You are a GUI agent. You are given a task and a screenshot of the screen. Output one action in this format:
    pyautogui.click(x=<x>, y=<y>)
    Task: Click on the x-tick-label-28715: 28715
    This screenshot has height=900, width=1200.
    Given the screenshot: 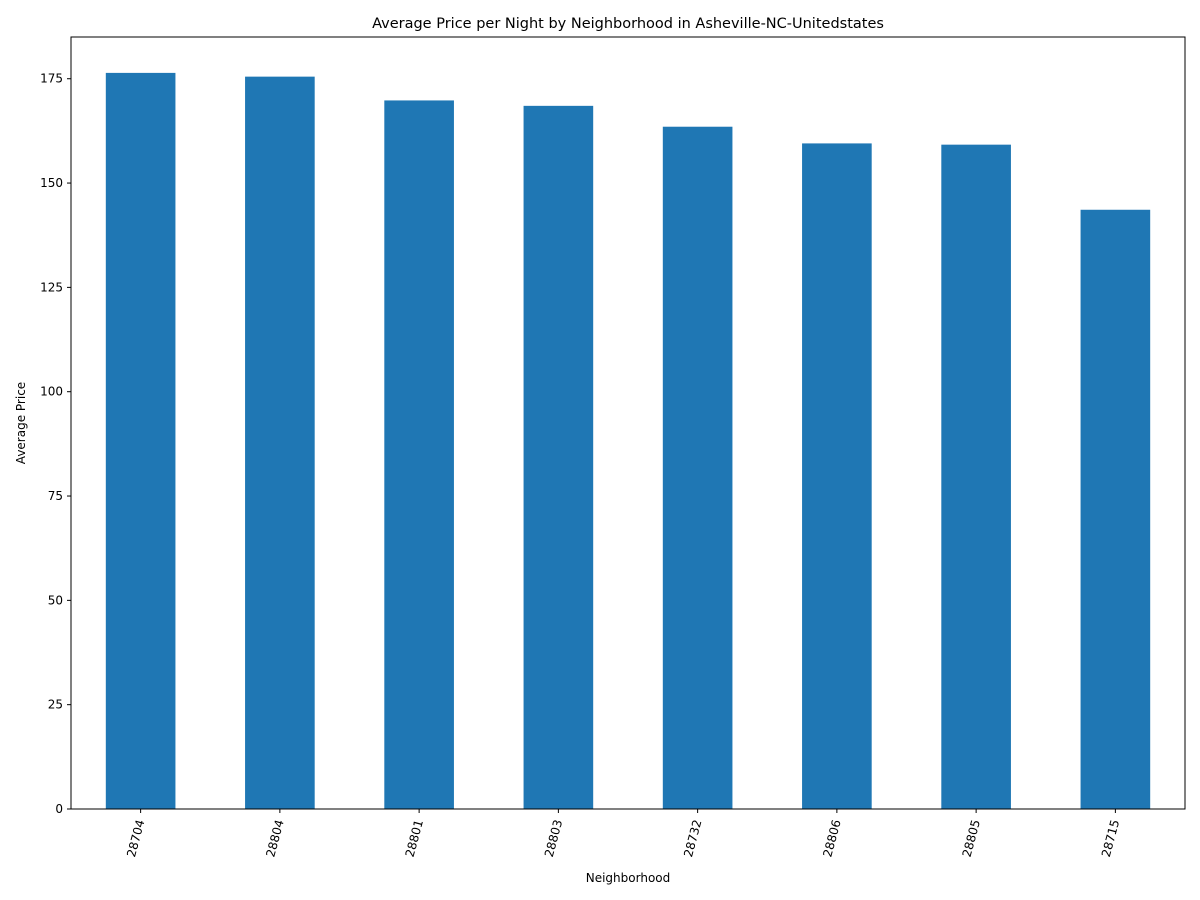 What is the action you would take?
    pyautogui.click(x=1110, y=838)
    